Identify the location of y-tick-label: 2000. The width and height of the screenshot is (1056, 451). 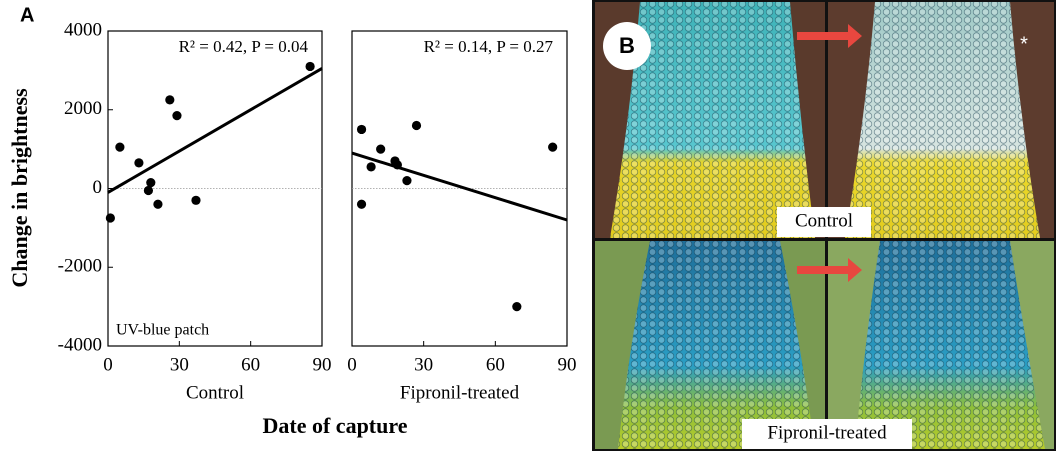
(83, 108).